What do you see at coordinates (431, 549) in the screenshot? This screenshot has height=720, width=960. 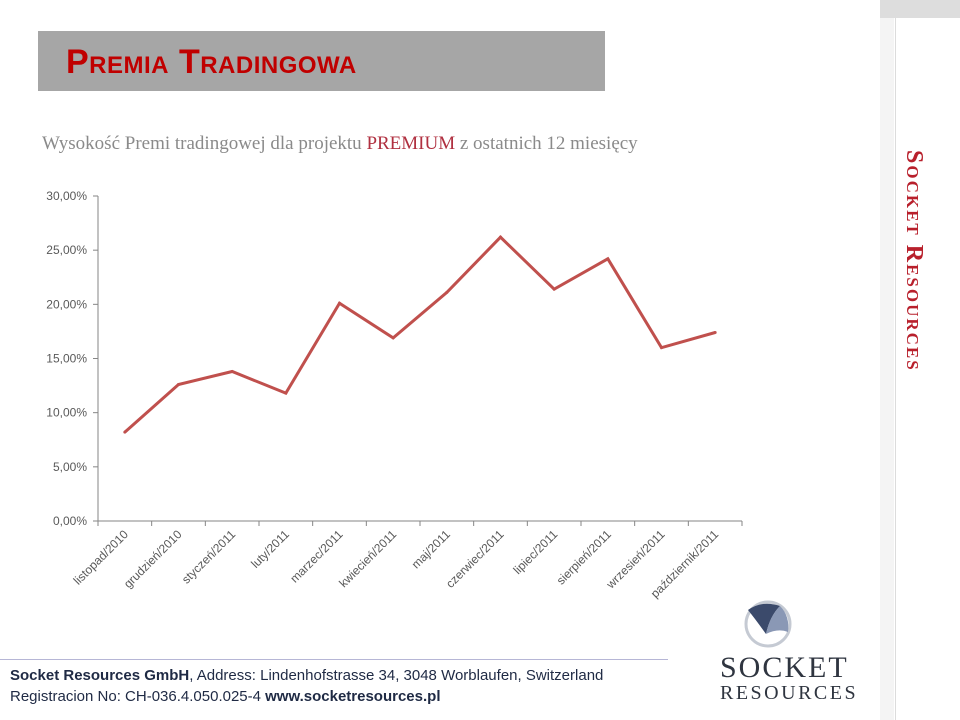 I see `x-tick-label: maj/2011` at bounding box center [431, 549].